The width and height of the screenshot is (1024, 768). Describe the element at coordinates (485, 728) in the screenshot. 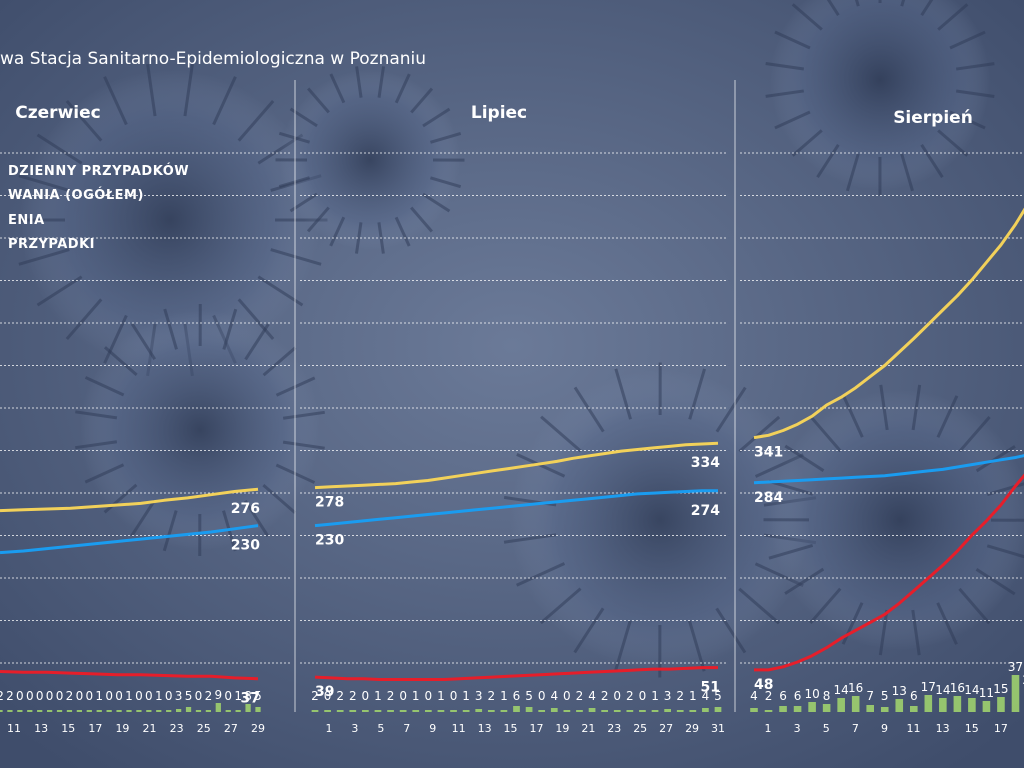

I see `x-tick-label: 13` at that location.